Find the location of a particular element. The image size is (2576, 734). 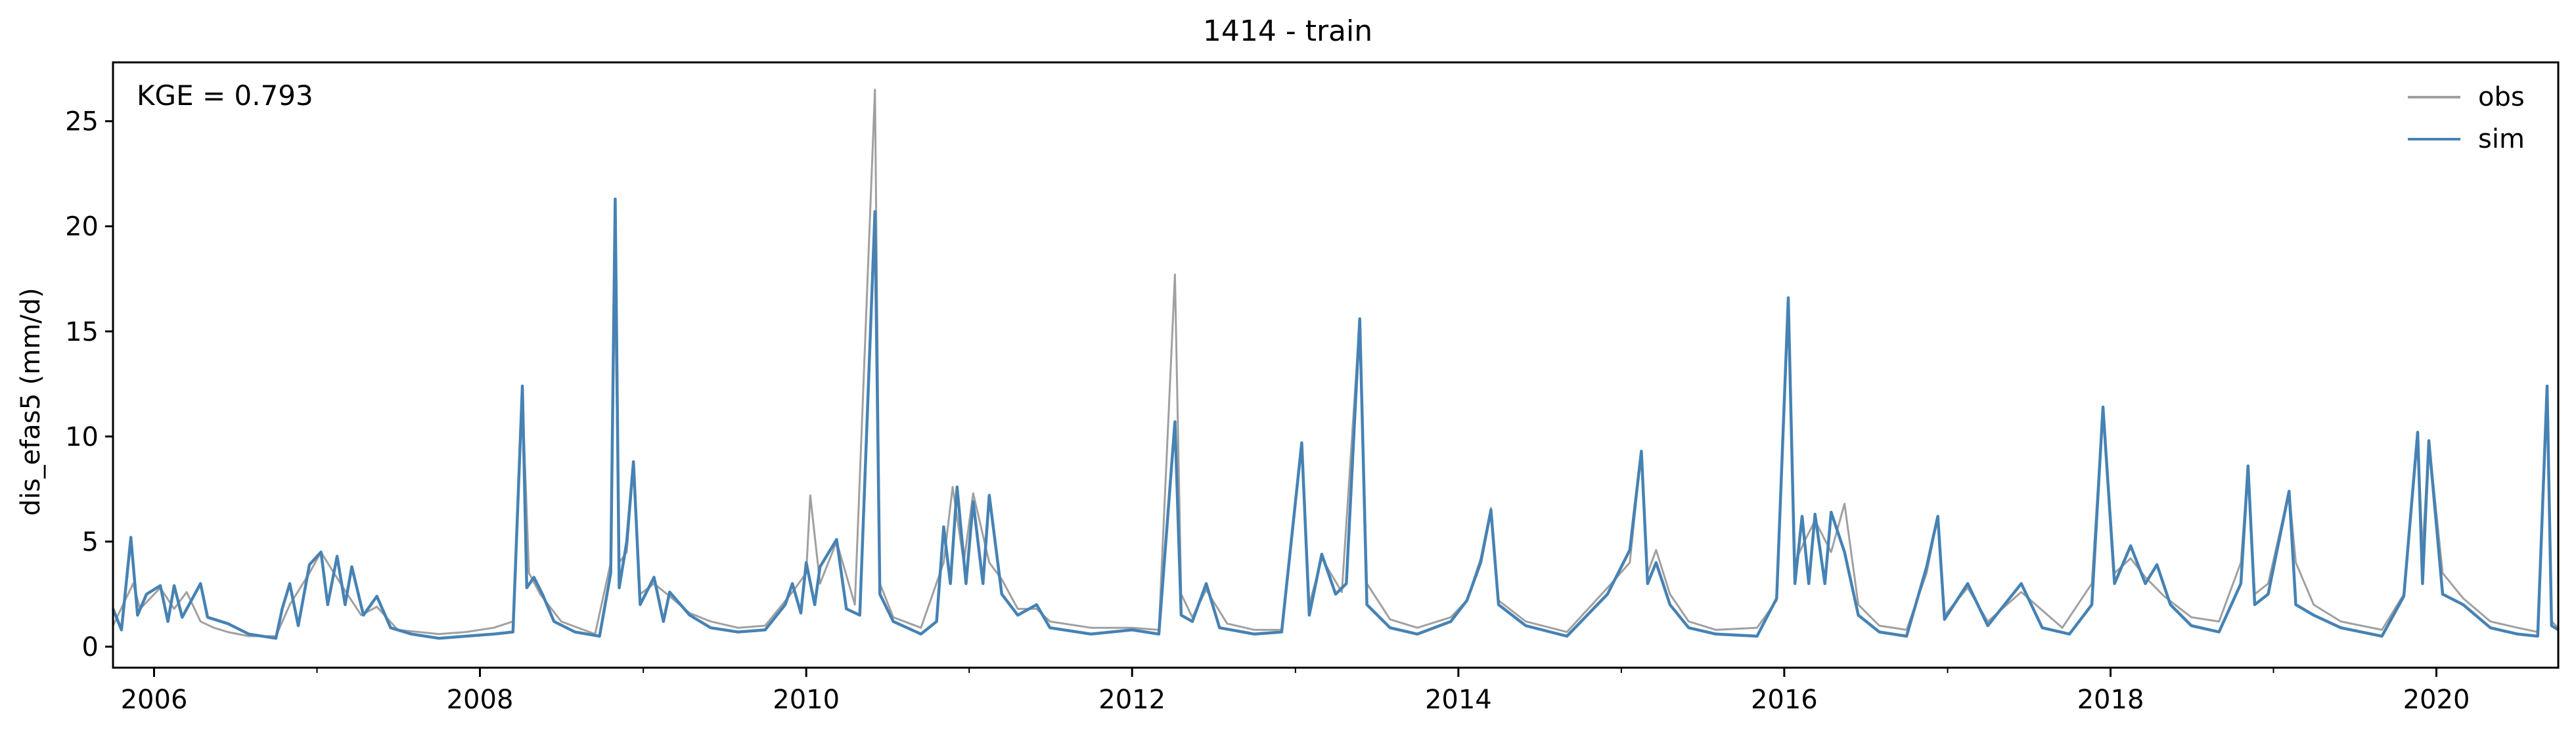

legend-sim-label: sim is located at coordinates (2501, 139).